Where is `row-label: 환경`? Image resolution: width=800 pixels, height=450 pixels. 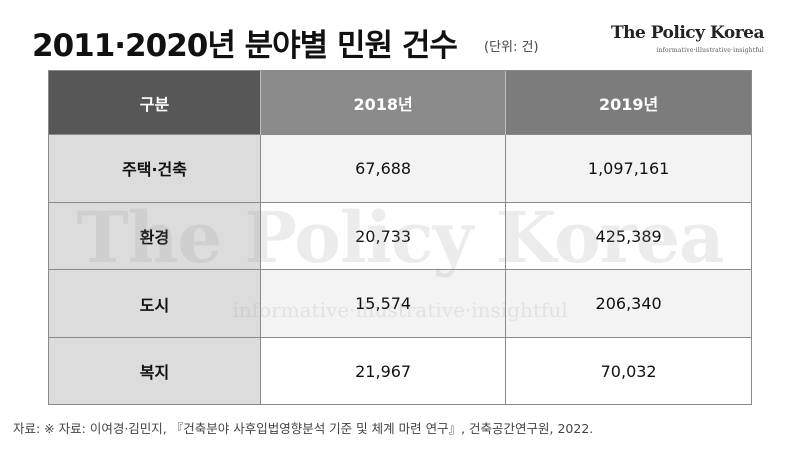 row-label: 환경 is located at coordinates (155, 235).